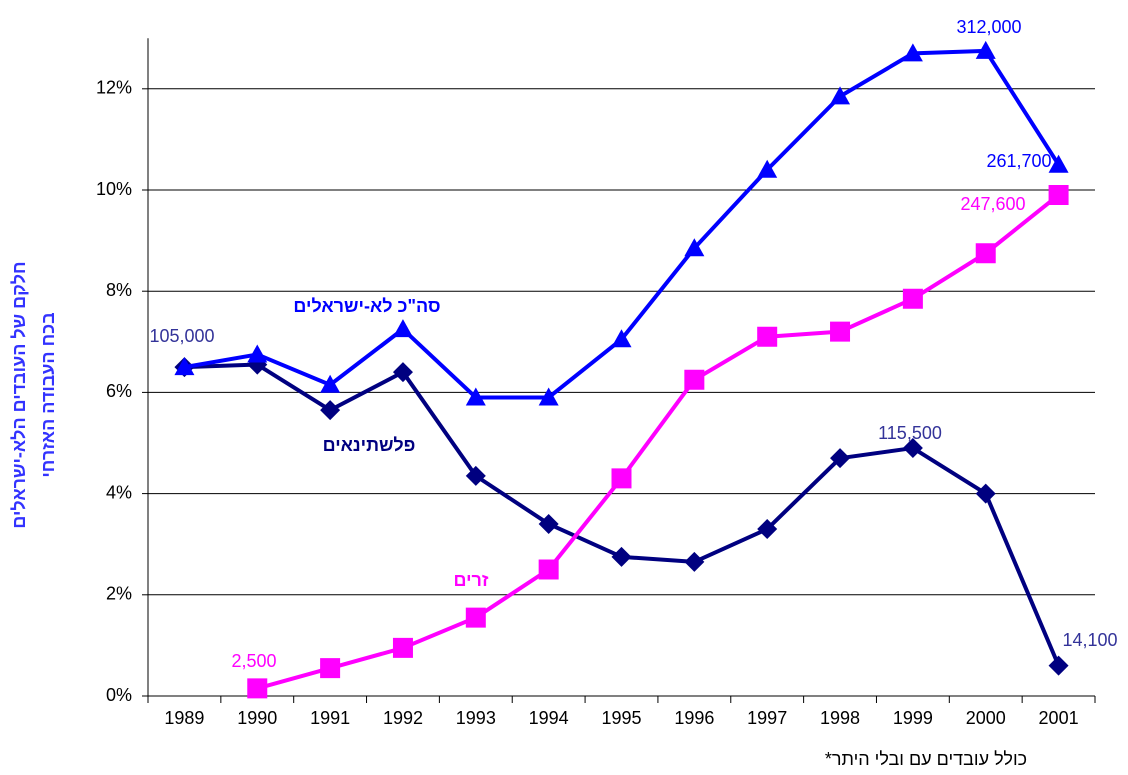 Image resolution: width=1128 pixels, height=775 pixels. I want to click on x-tick-label: 1997, so click(767, 718).